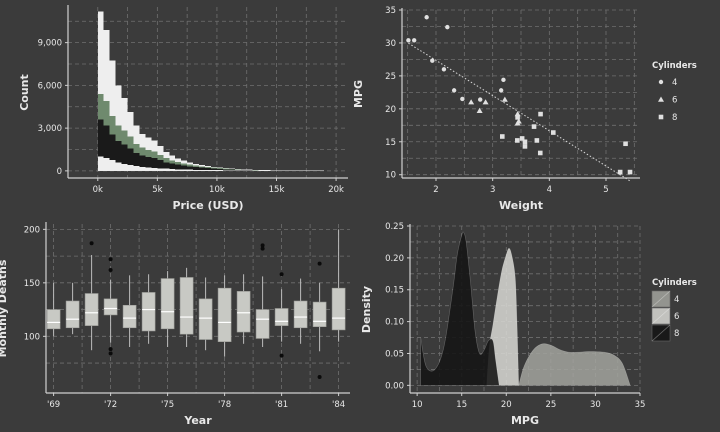 The image size is (720, 432). I want to click on y-axis-title: Count, so click(24, 92).